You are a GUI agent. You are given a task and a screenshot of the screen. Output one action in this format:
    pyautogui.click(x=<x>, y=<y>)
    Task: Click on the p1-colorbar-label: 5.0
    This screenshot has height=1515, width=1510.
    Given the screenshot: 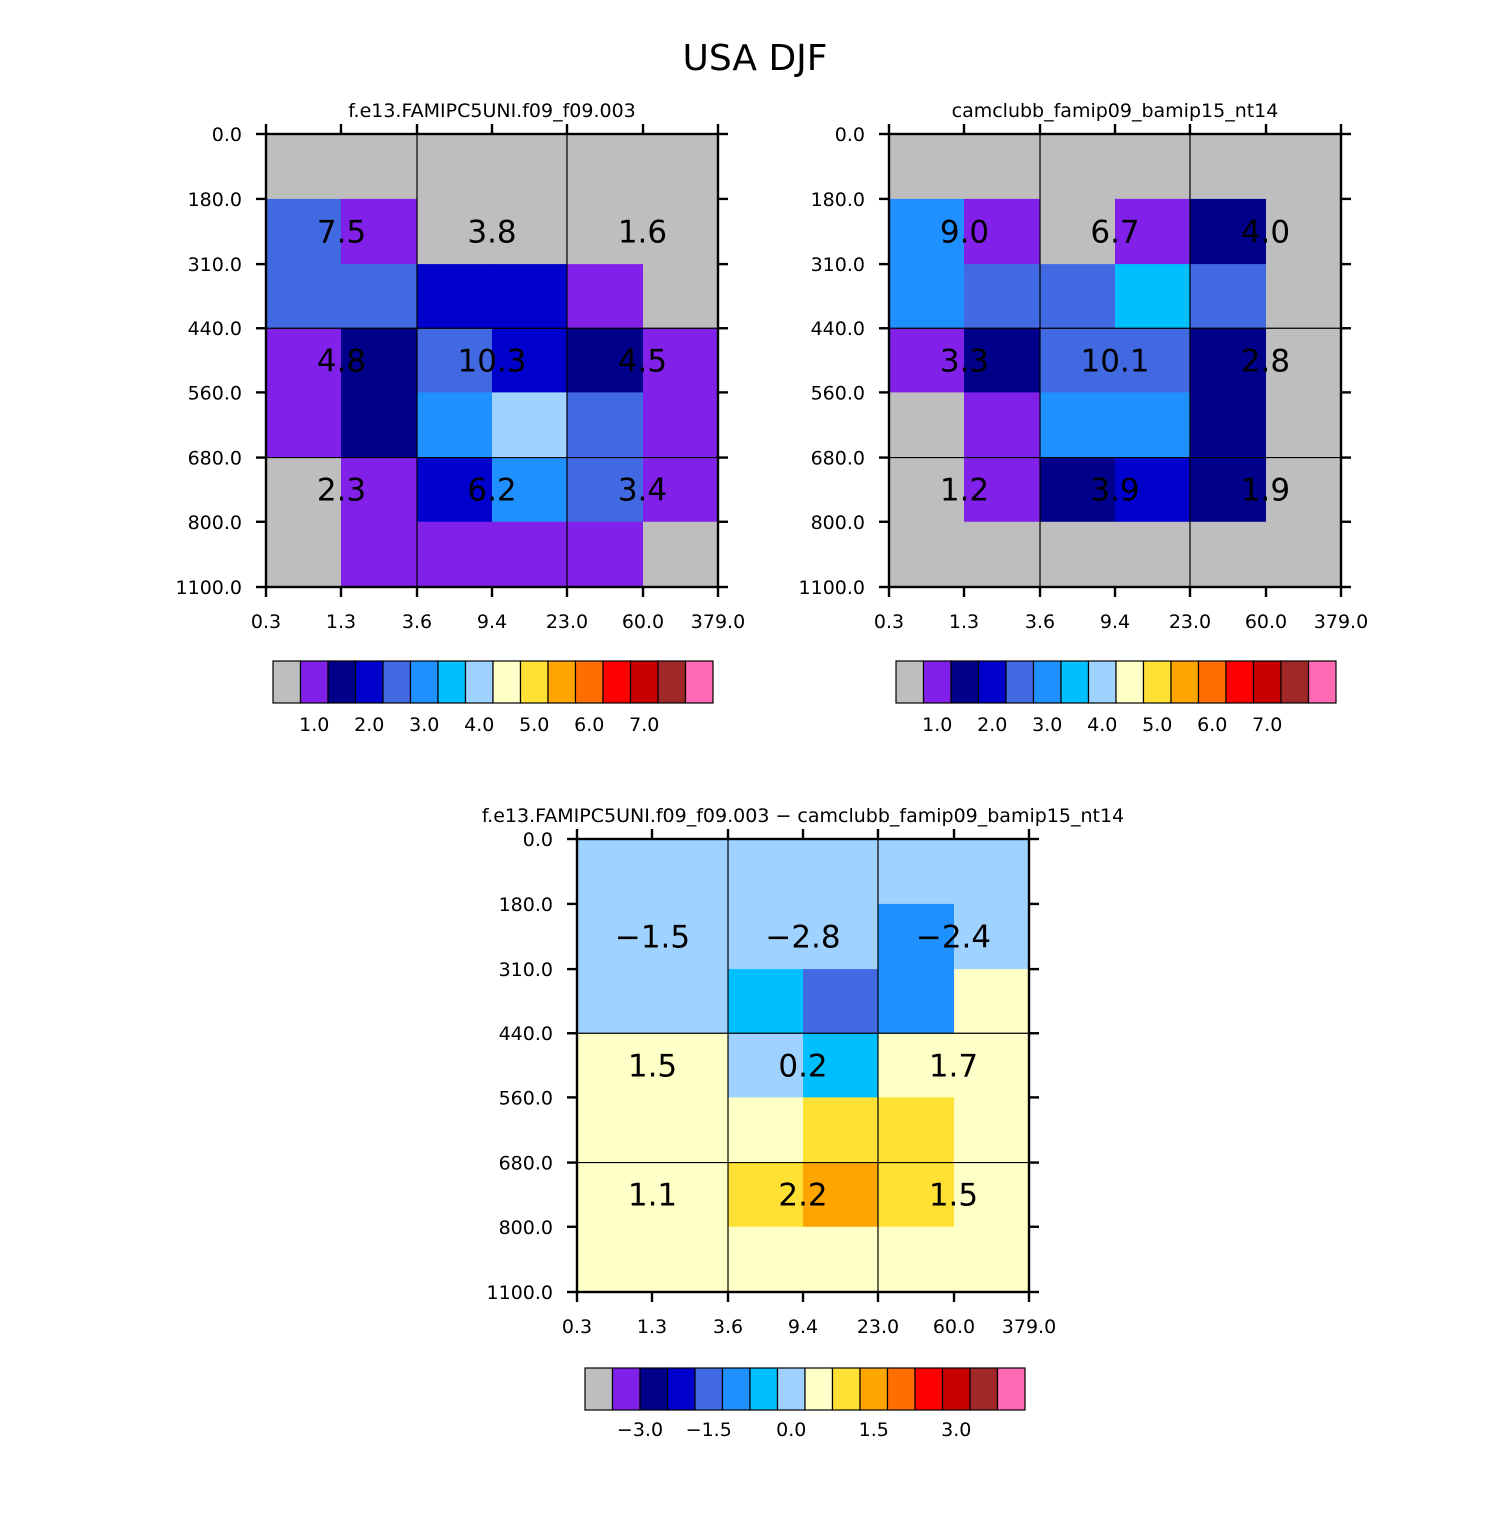 What is the action you would take?
    pyautogui.click(x=534, y=725)
    